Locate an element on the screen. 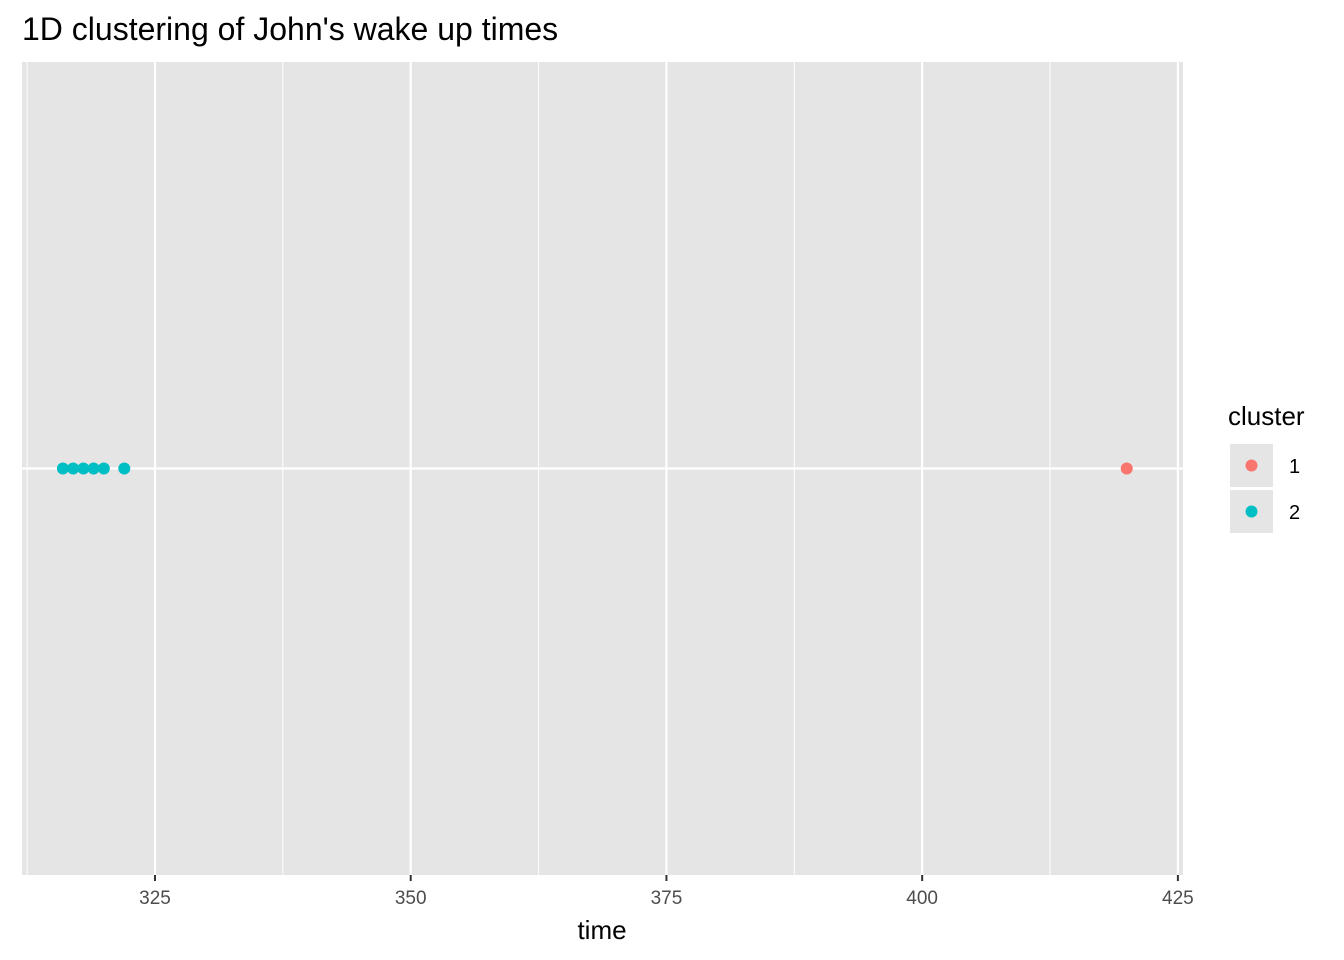 The image size is (1344, 960). legend-label: 2 is located at coordinates (1294, 513).